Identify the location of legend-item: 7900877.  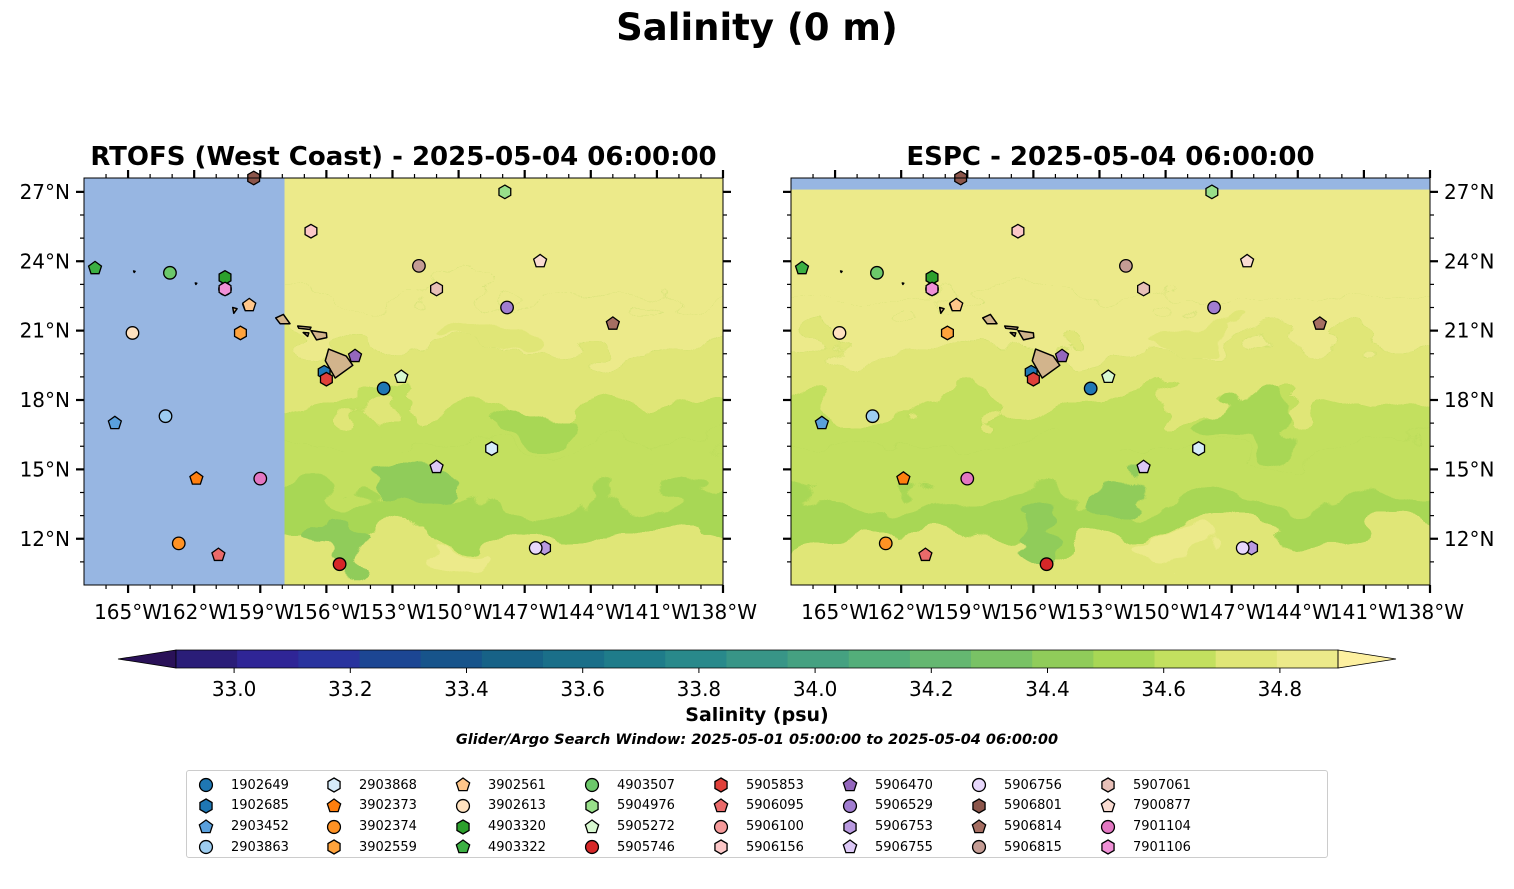
(1145, 806).